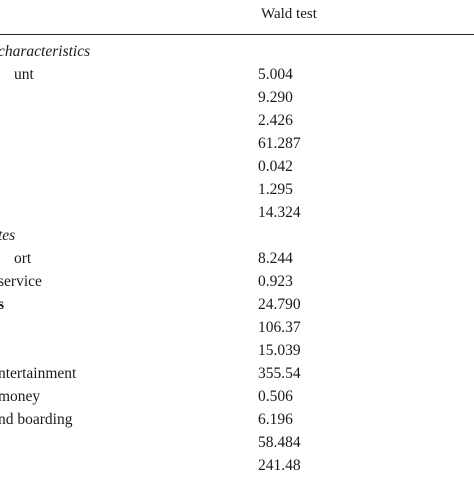 This screenshot has width=474, height=477. I want to click on header-rule, so click(237, 34).